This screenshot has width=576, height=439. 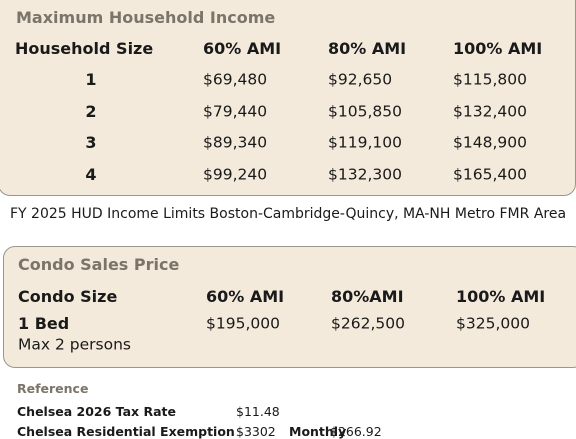 What do you see at coordinates (365, 110) in the screenshot?
I see `income-limit: $105,850` at bounding box center [365, 110].